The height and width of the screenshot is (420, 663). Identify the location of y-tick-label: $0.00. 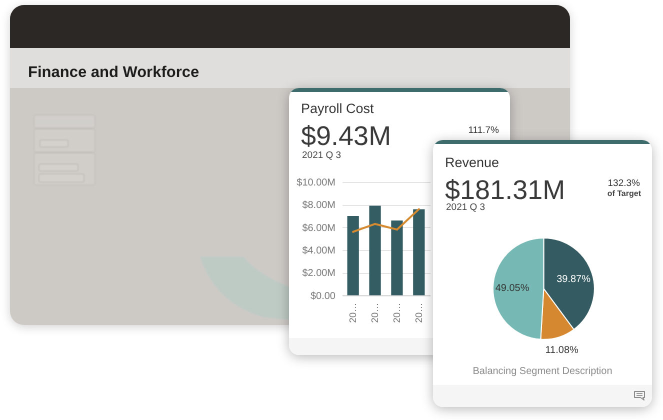
(323, 296).